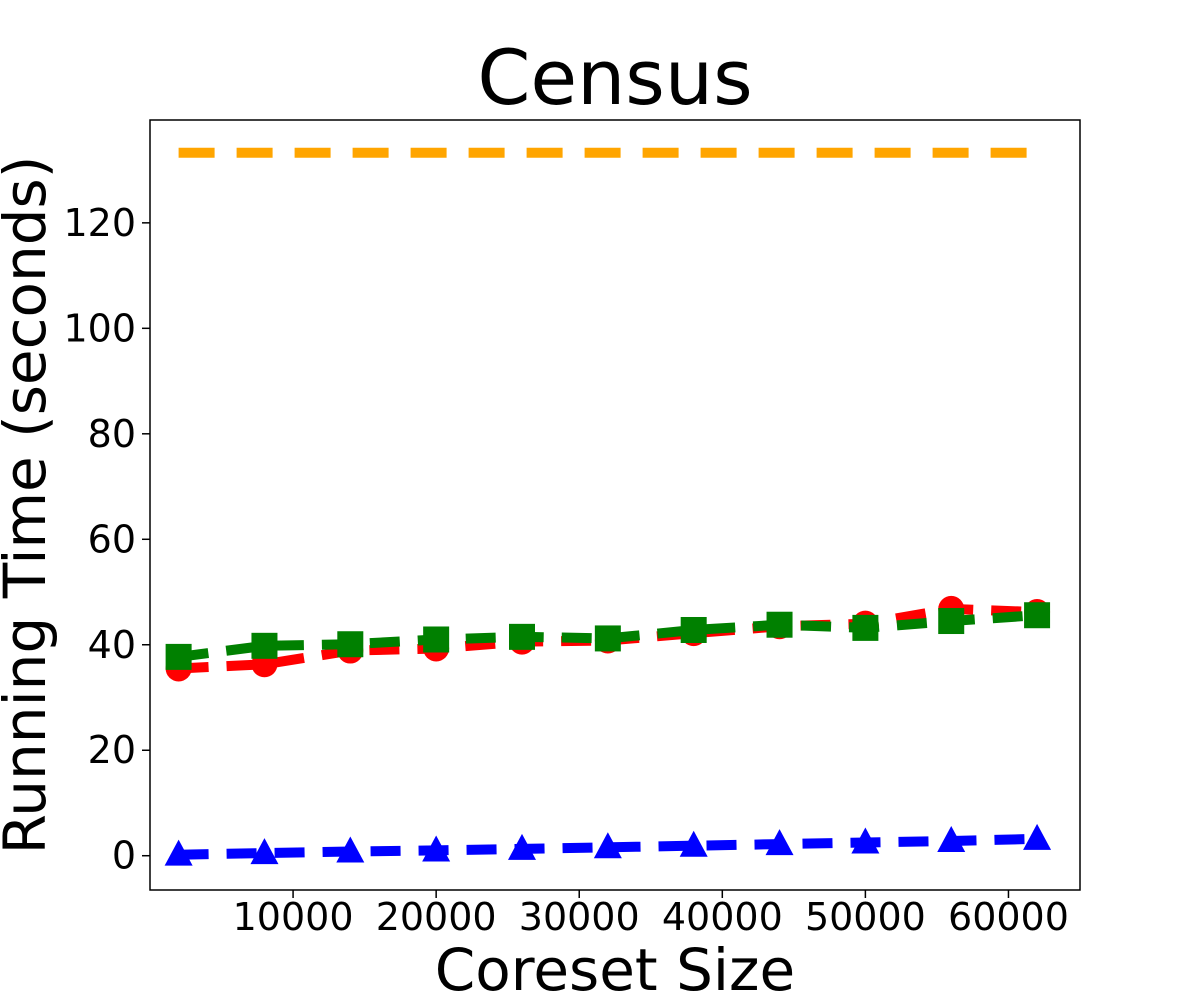 The image size is (1200, 1000). I want to click on y-axis-label: Running Time (seconds), so click(29, 505).